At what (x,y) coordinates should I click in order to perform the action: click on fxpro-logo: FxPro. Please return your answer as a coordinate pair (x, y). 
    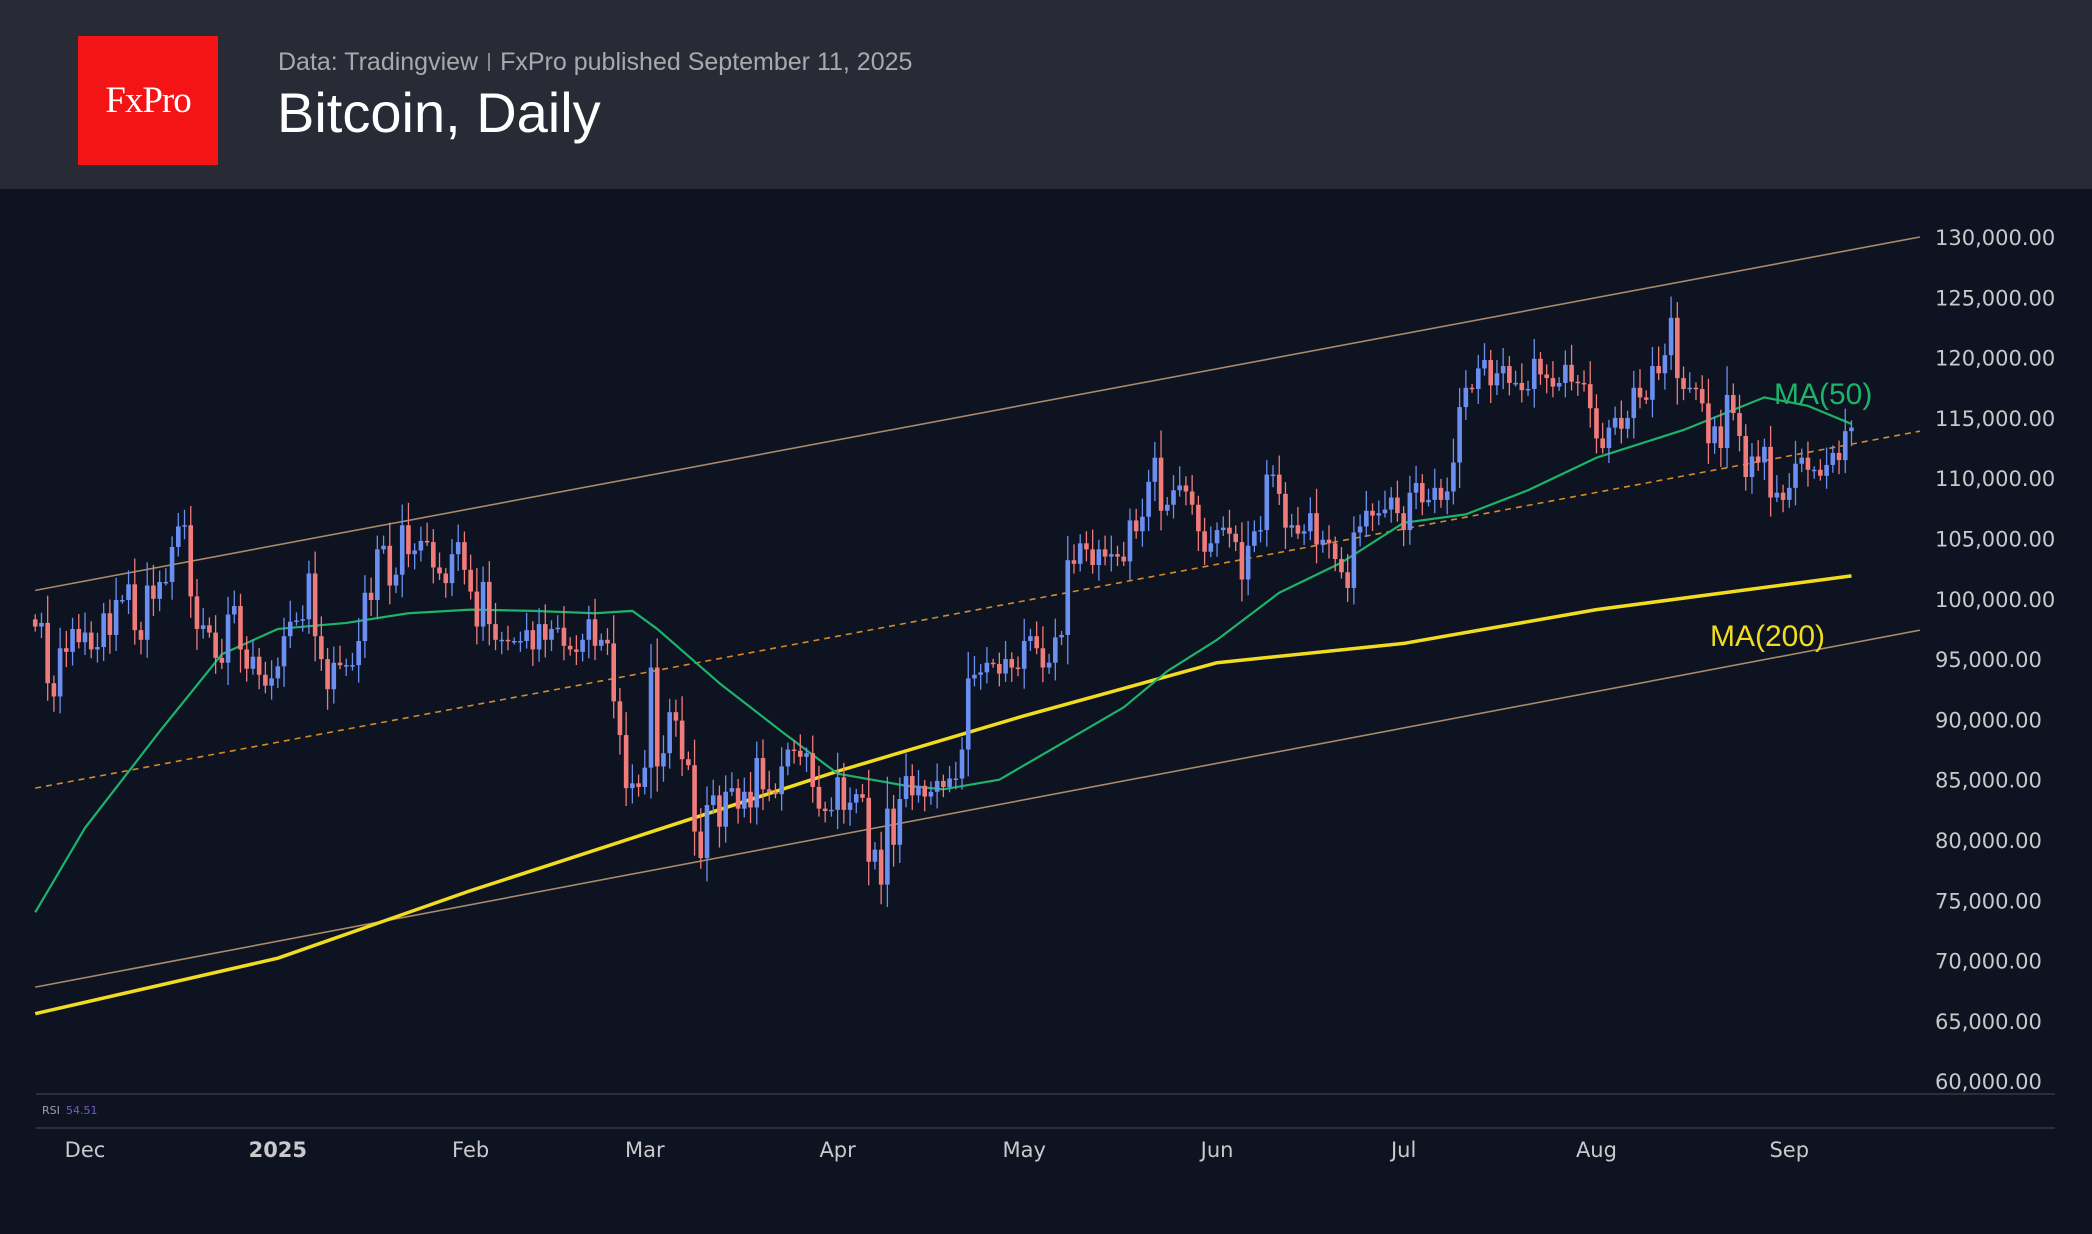
    Looking at the image, I should click on (148, 100).